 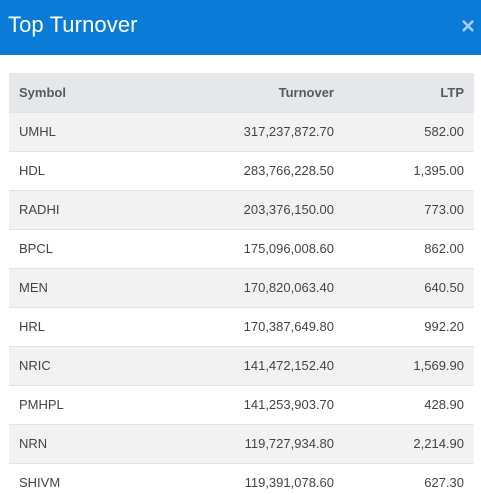 I want to click on modal-title: Top Turnover, so click(x=73, y=24).